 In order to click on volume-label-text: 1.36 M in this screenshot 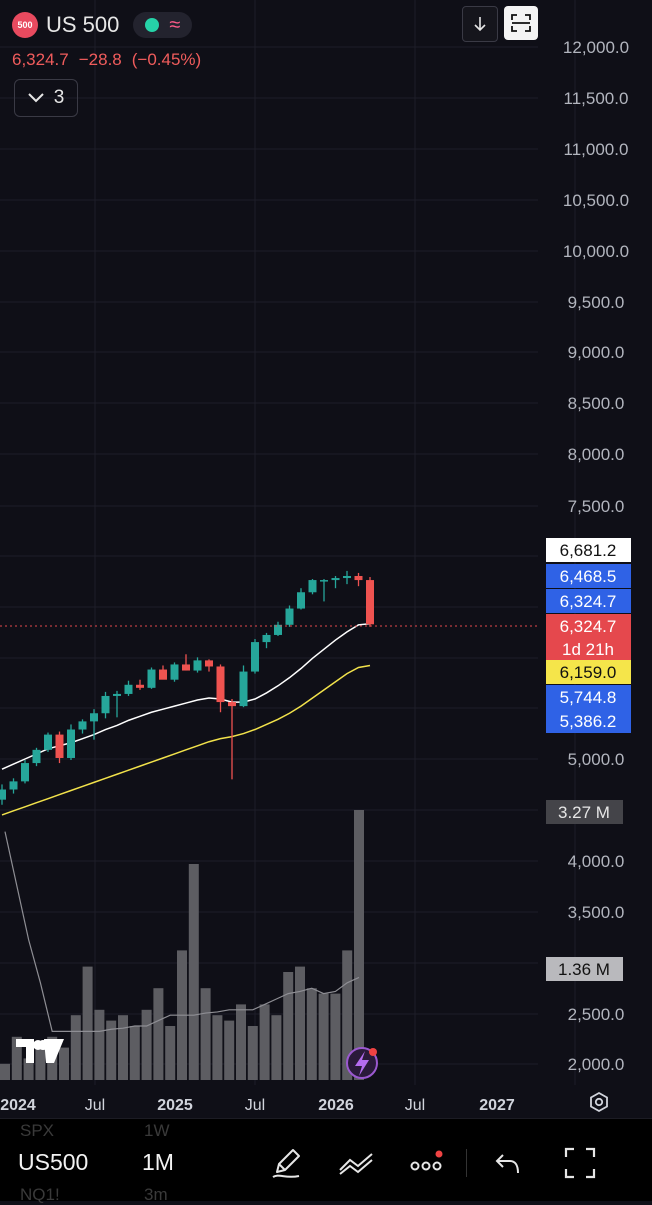, I will do `click(584, 969)`.